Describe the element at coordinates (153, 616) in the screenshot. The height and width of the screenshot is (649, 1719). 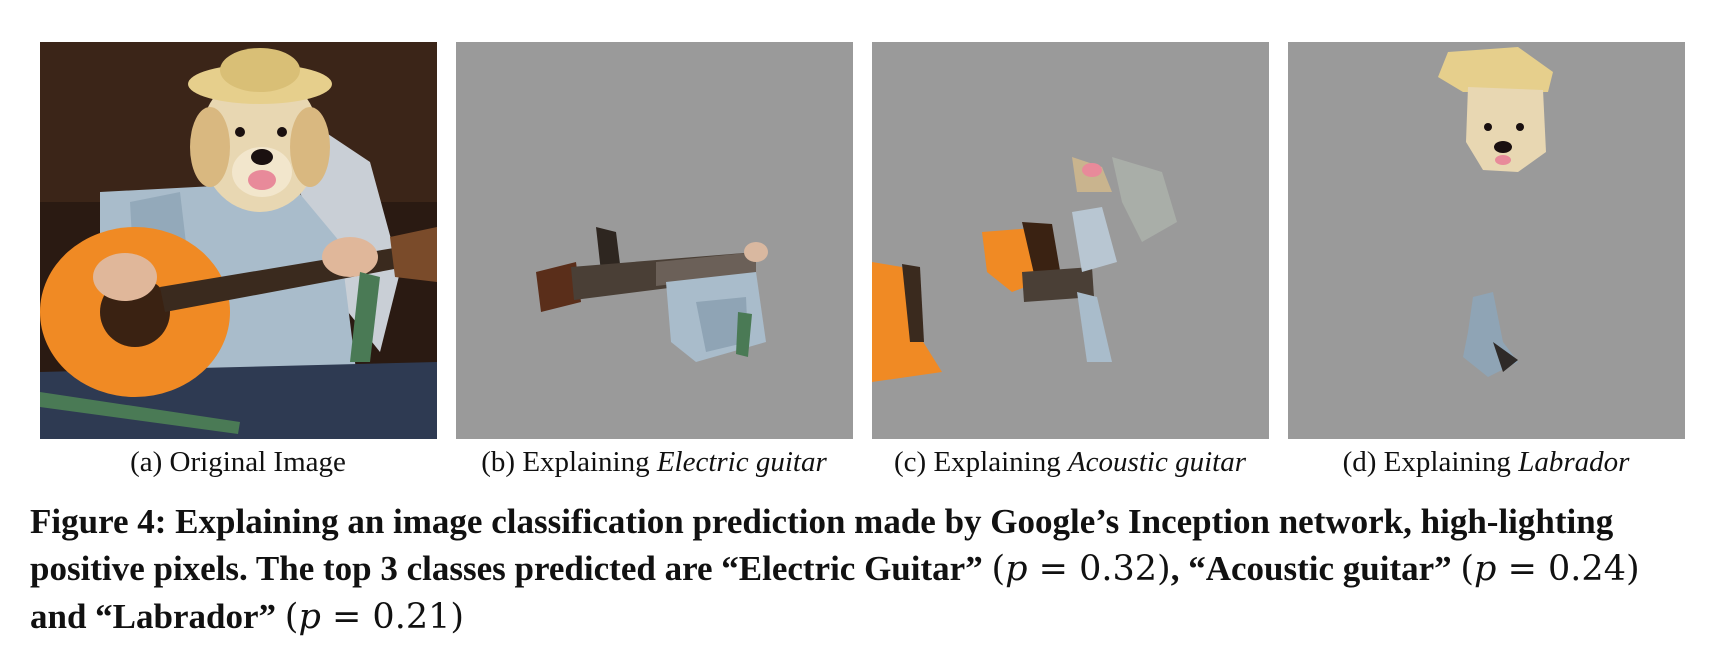
I see `figure-caption-text-3: and “Labrador”` at that location.